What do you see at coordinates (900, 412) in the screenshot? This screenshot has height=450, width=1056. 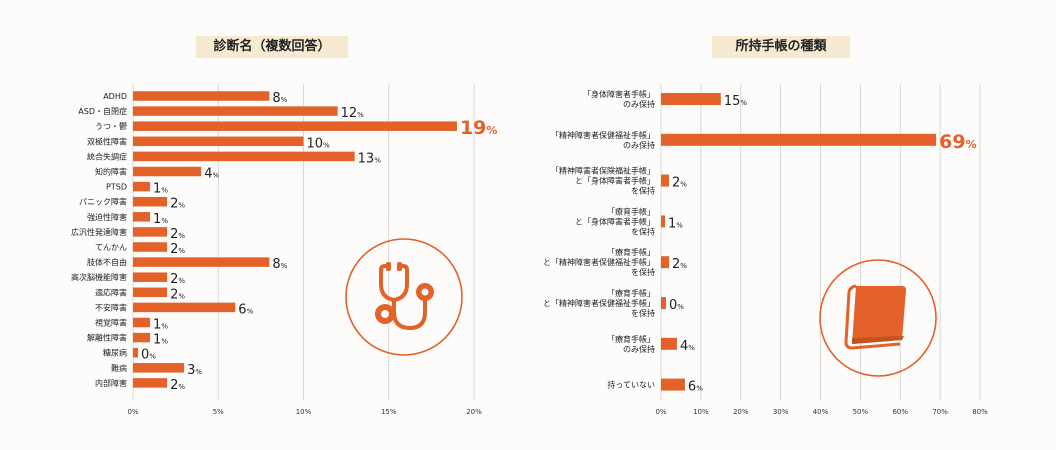 I see `x-tick-label: 60%` at bounding box center [900, 412].